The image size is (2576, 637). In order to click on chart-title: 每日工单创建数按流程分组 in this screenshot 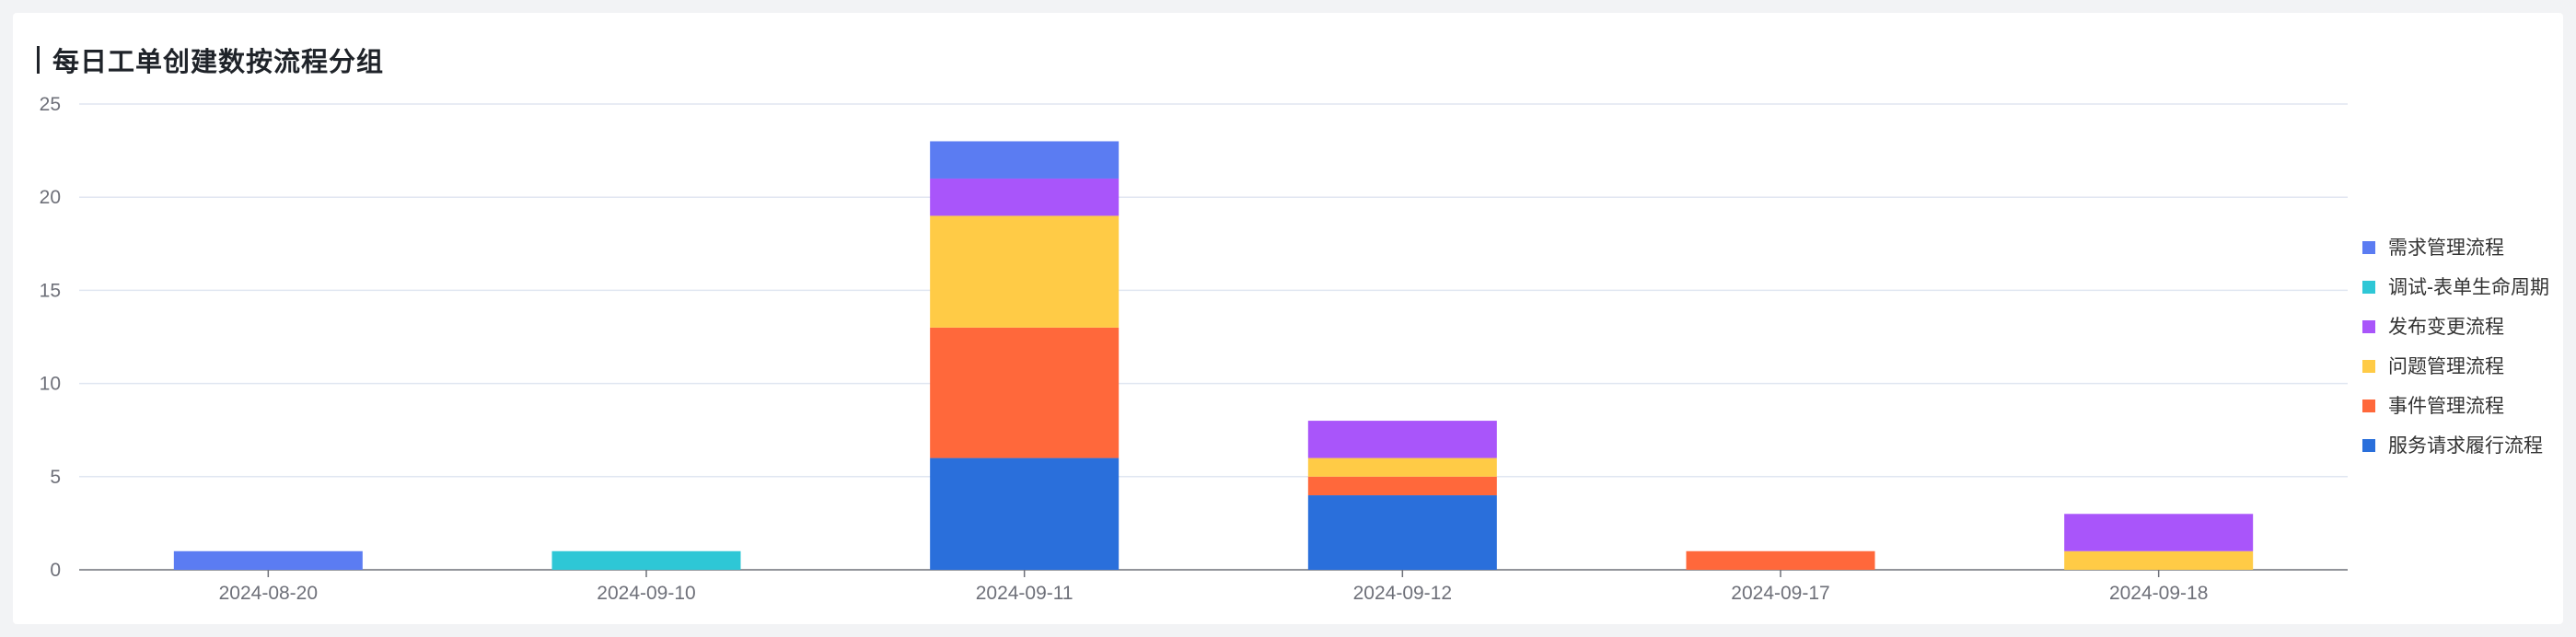, I will do `click(210, 61)`.